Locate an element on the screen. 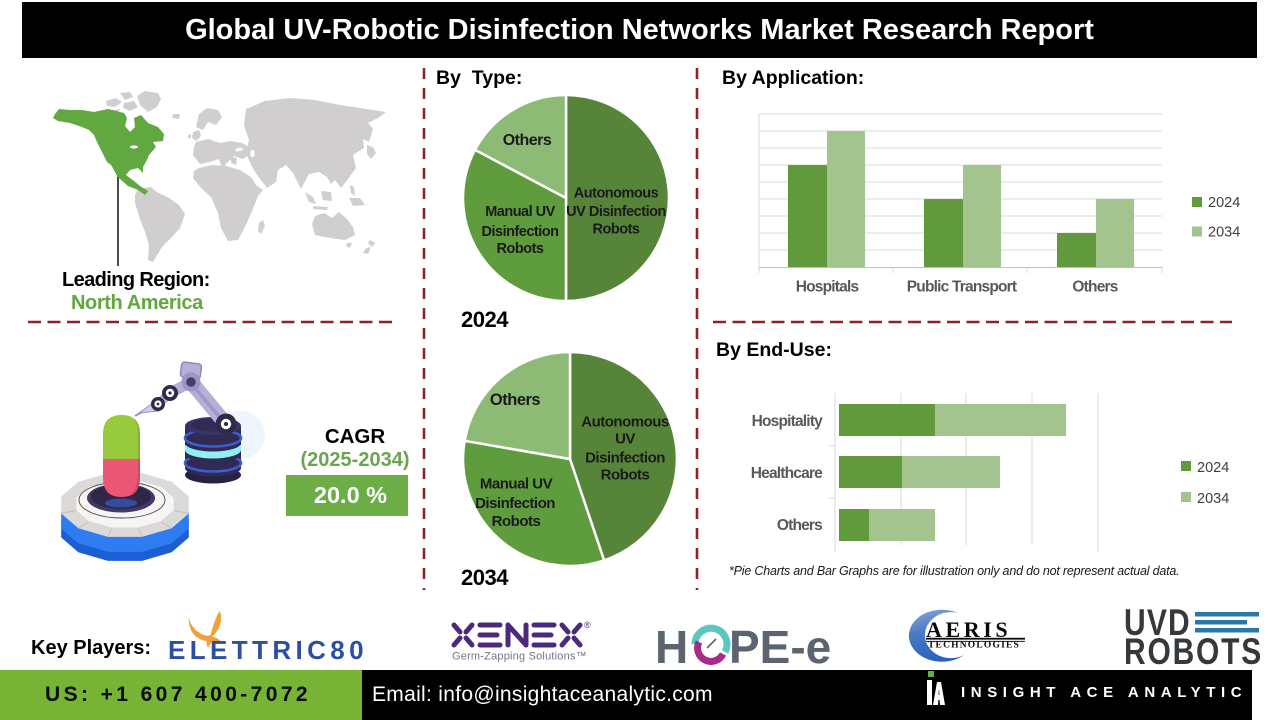  svg-text: UV is located at coordinates (625, 439).